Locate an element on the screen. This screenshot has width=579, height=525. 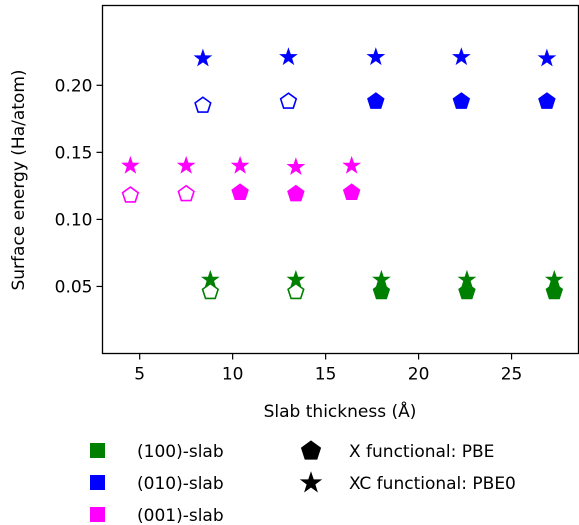
x-axis-label: Slab thickness (Å) is located at coordinates (340, 411).